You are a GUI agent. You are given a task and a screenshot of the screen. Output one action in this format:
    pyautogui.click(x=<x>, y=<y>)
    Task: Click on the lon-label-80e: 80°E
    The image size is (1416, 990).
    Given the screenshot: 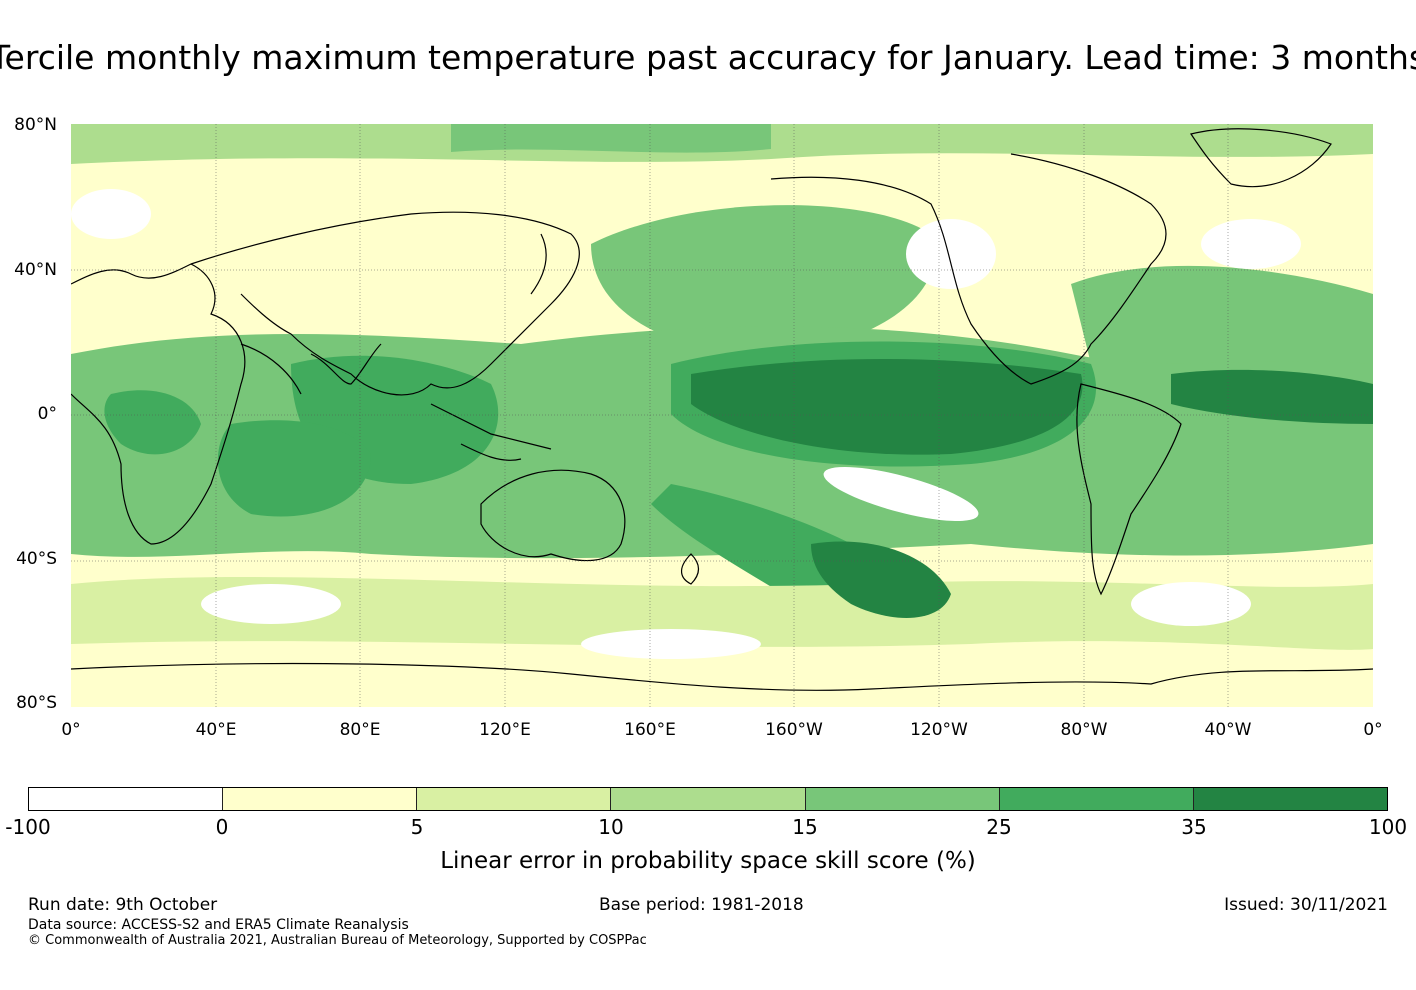 What is the action you would take?
    pyautogui.click(x=360, y=730)
    